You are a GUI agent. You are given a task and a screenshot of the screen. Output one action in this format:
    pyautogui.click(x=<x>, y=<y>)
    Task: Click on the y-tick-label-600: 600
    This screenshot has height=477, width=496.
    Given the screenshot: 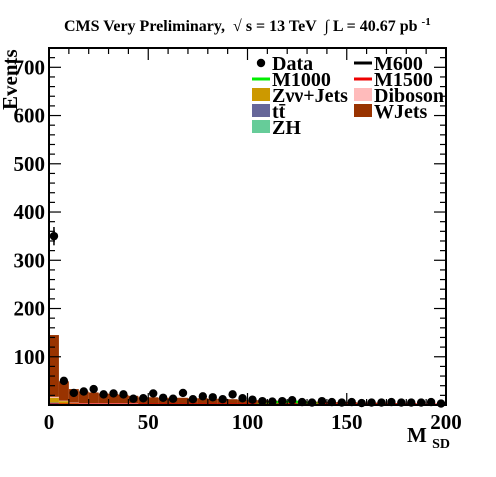 What is the action you would take?
    pyautogui.click(x=30, y=116)
    